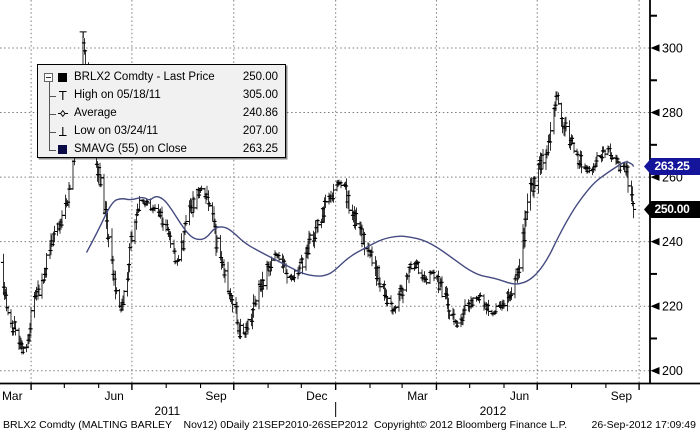 Image resolution: width=700 pixels, height=432 pixels. I want to click on svg-text: 2012, so click(493, 411).